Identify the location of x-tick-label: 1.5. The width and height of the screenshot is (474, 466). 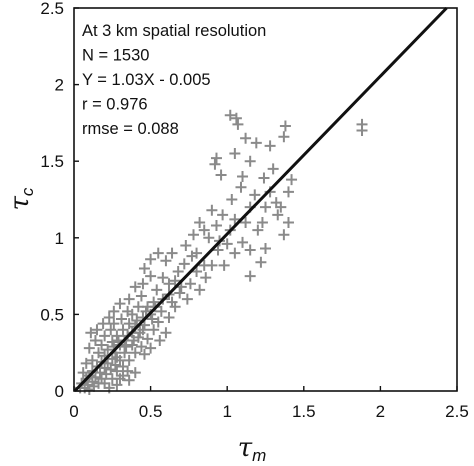
(304, 411).